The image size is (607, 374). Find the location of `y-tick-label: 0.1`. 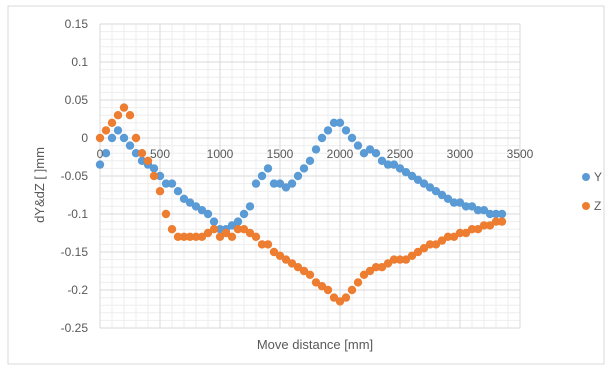

y-tick-label: 0.1 is located at coordinates (79, 62).